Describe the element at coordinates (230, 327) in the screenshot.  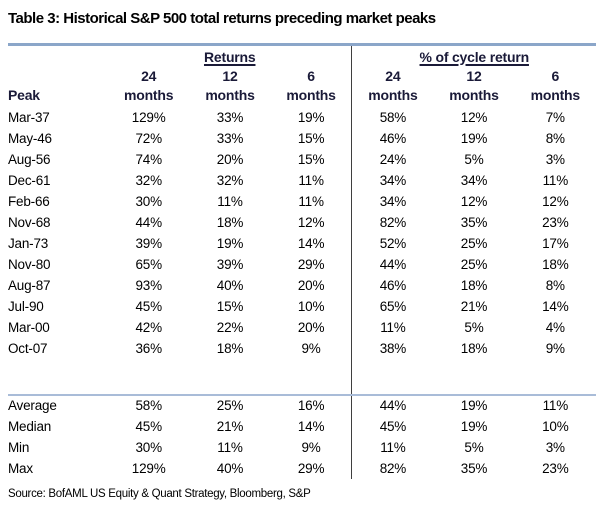
I see `cell-value: 22%` at that location.